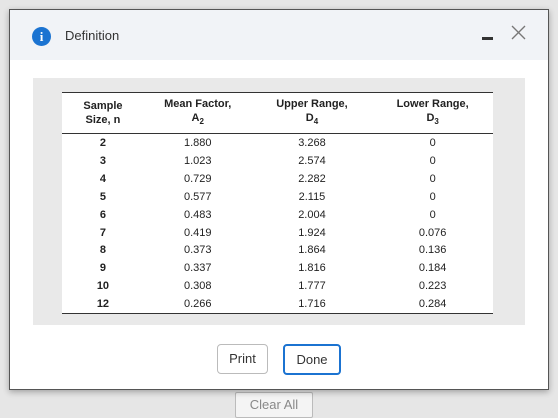 Image resolution: width=558 pixels, height=418 pixels. I want to click on table-cell: 0.284, so click(432, 305).